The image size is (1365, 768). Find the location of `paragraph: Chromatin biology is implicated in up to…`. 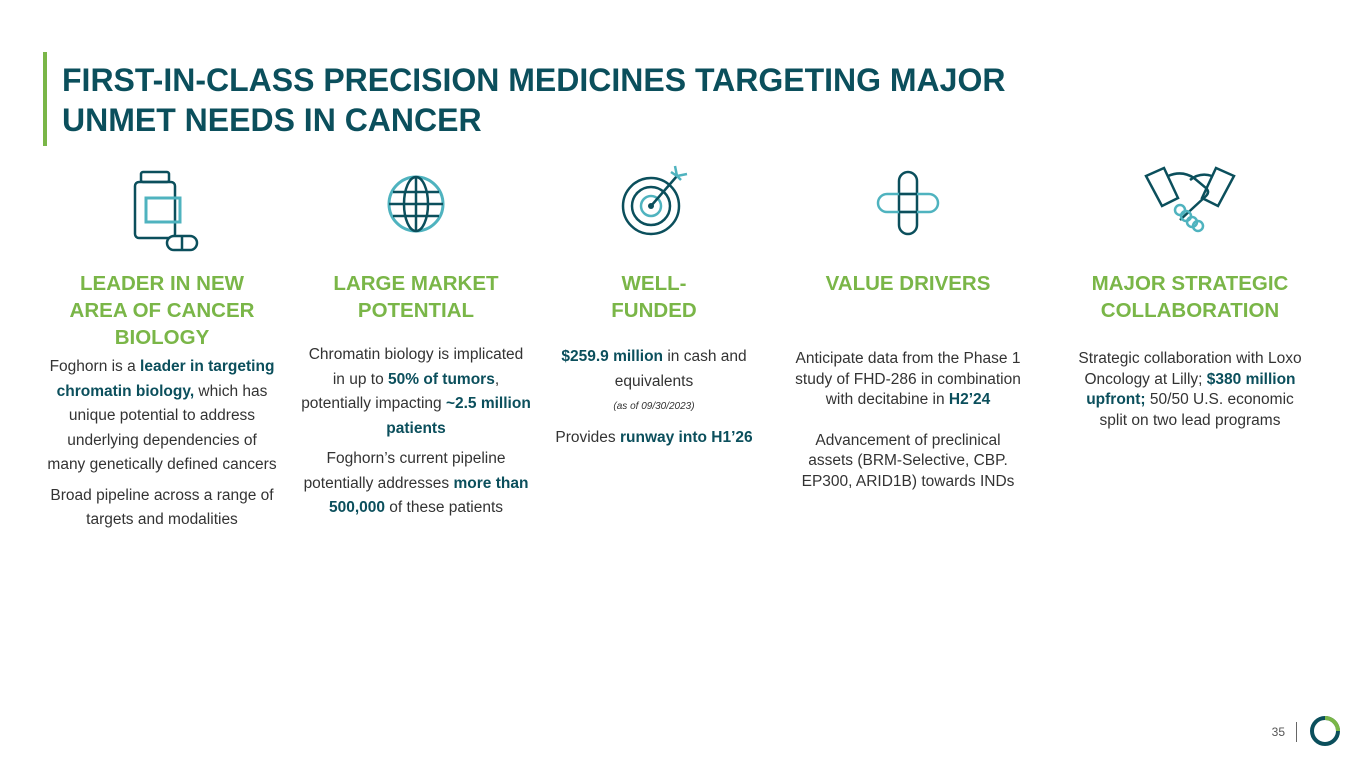

paragraph: Chromatin biology is implicated in up to… is located at coordinates (416, 392).